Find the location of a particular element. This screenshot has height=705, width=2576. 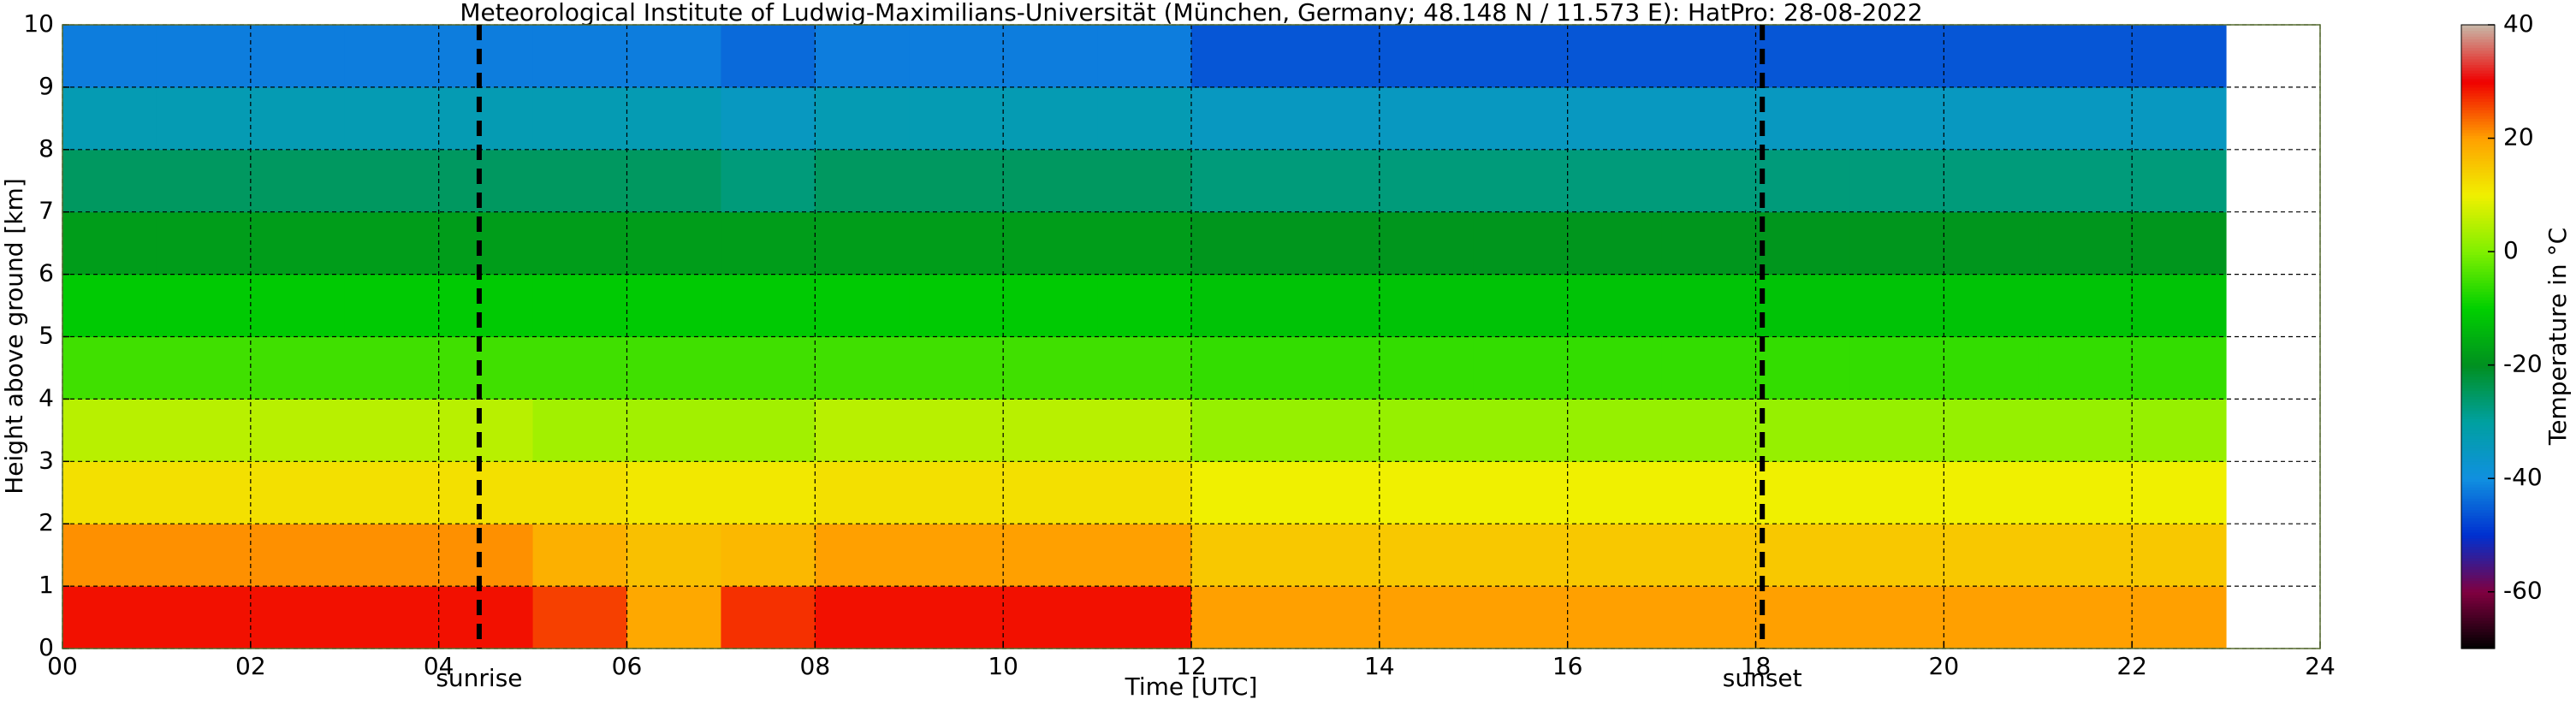

y-tick-label: 5 is located at coordinates (46, 336).